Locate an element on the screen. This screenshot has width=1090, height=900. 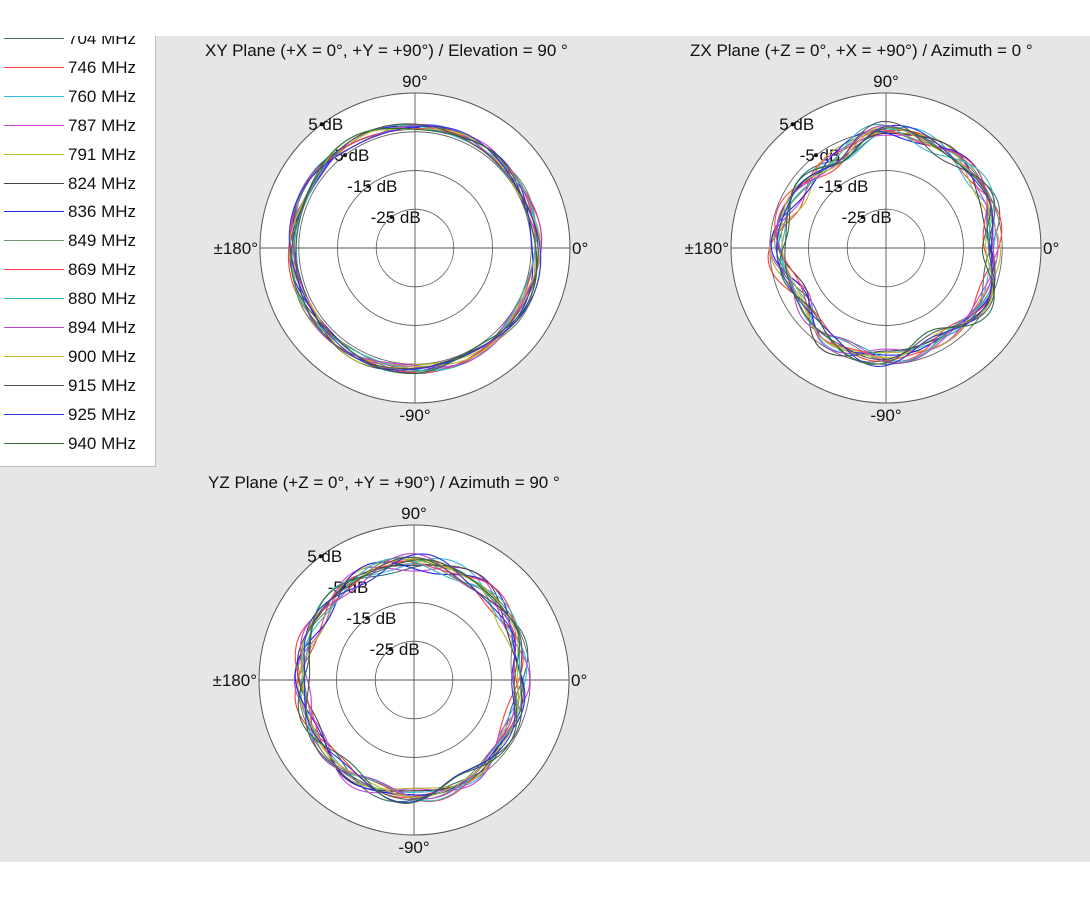
legend-item: 869 MHz is located at coordinates (77, 270).